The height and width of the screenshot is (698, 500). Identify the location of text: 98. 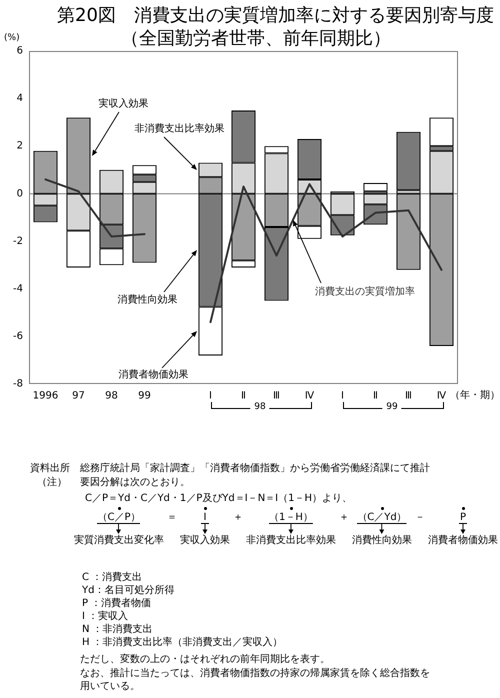
(260, 407).